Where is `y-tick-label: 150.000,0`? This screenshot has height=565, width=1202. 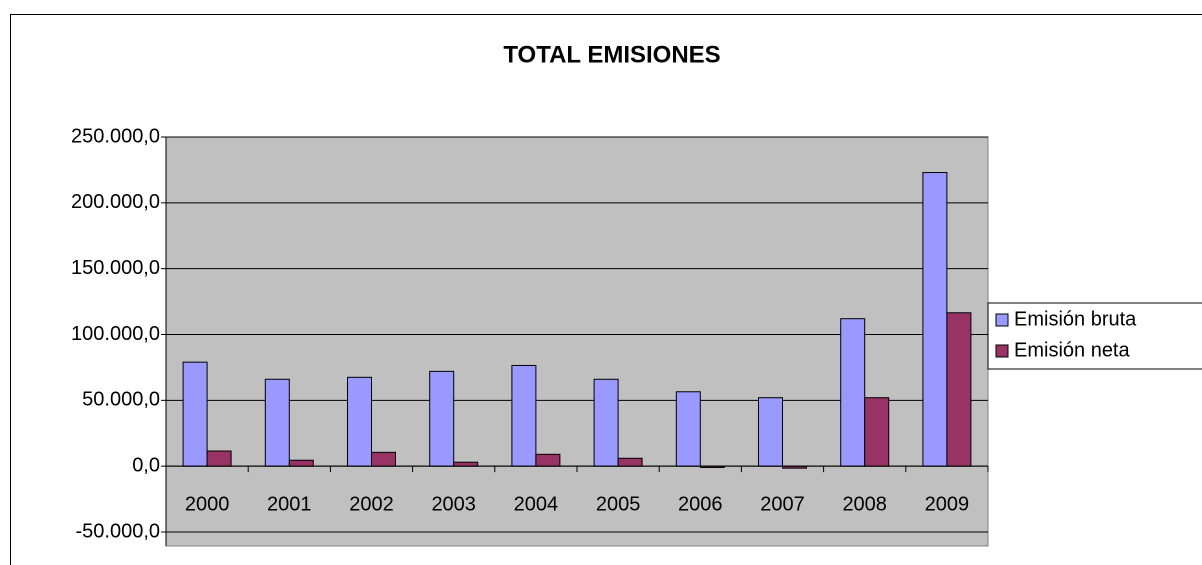
y-tick-label: 150.000,0 is located at coordinates (115, 268).